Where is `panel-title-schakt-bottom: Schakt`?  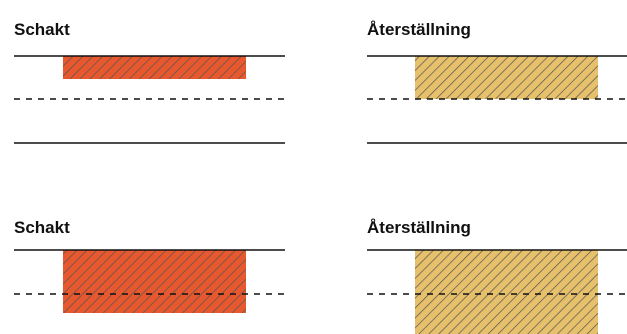 panel-title-schakt-bottom: Schakt is located at coordinates (42, 227).